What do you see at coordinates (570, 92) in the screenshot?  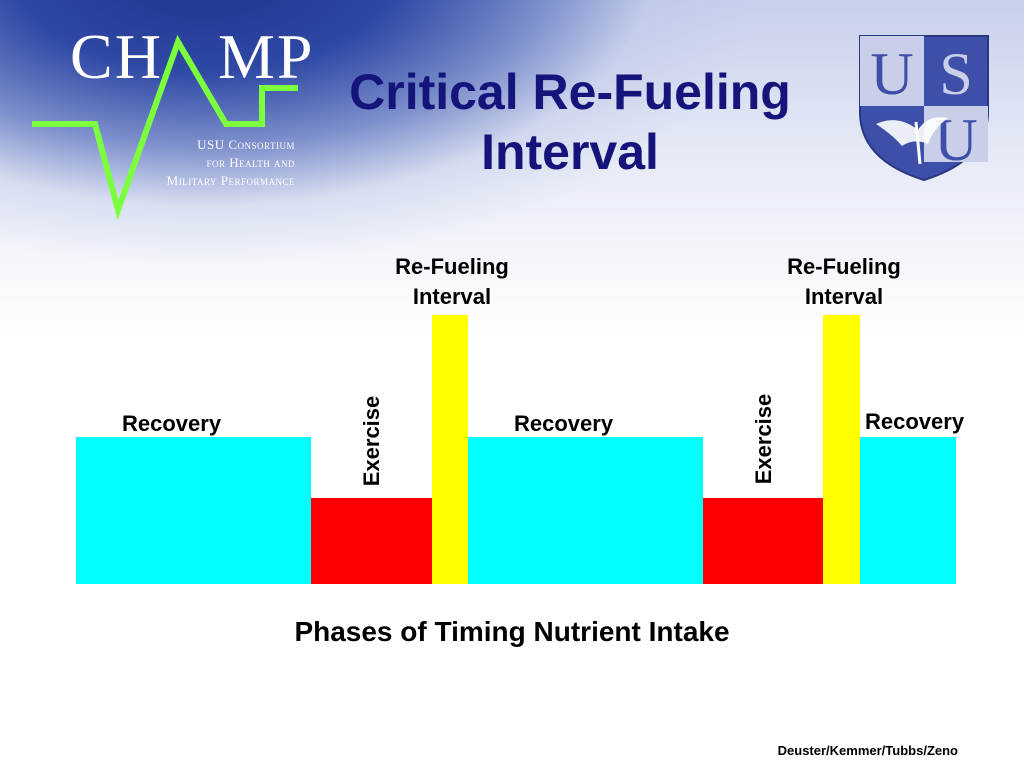 I see `slide-title-line1: Critical Re-Fueling` at bounding box center [570, 92].